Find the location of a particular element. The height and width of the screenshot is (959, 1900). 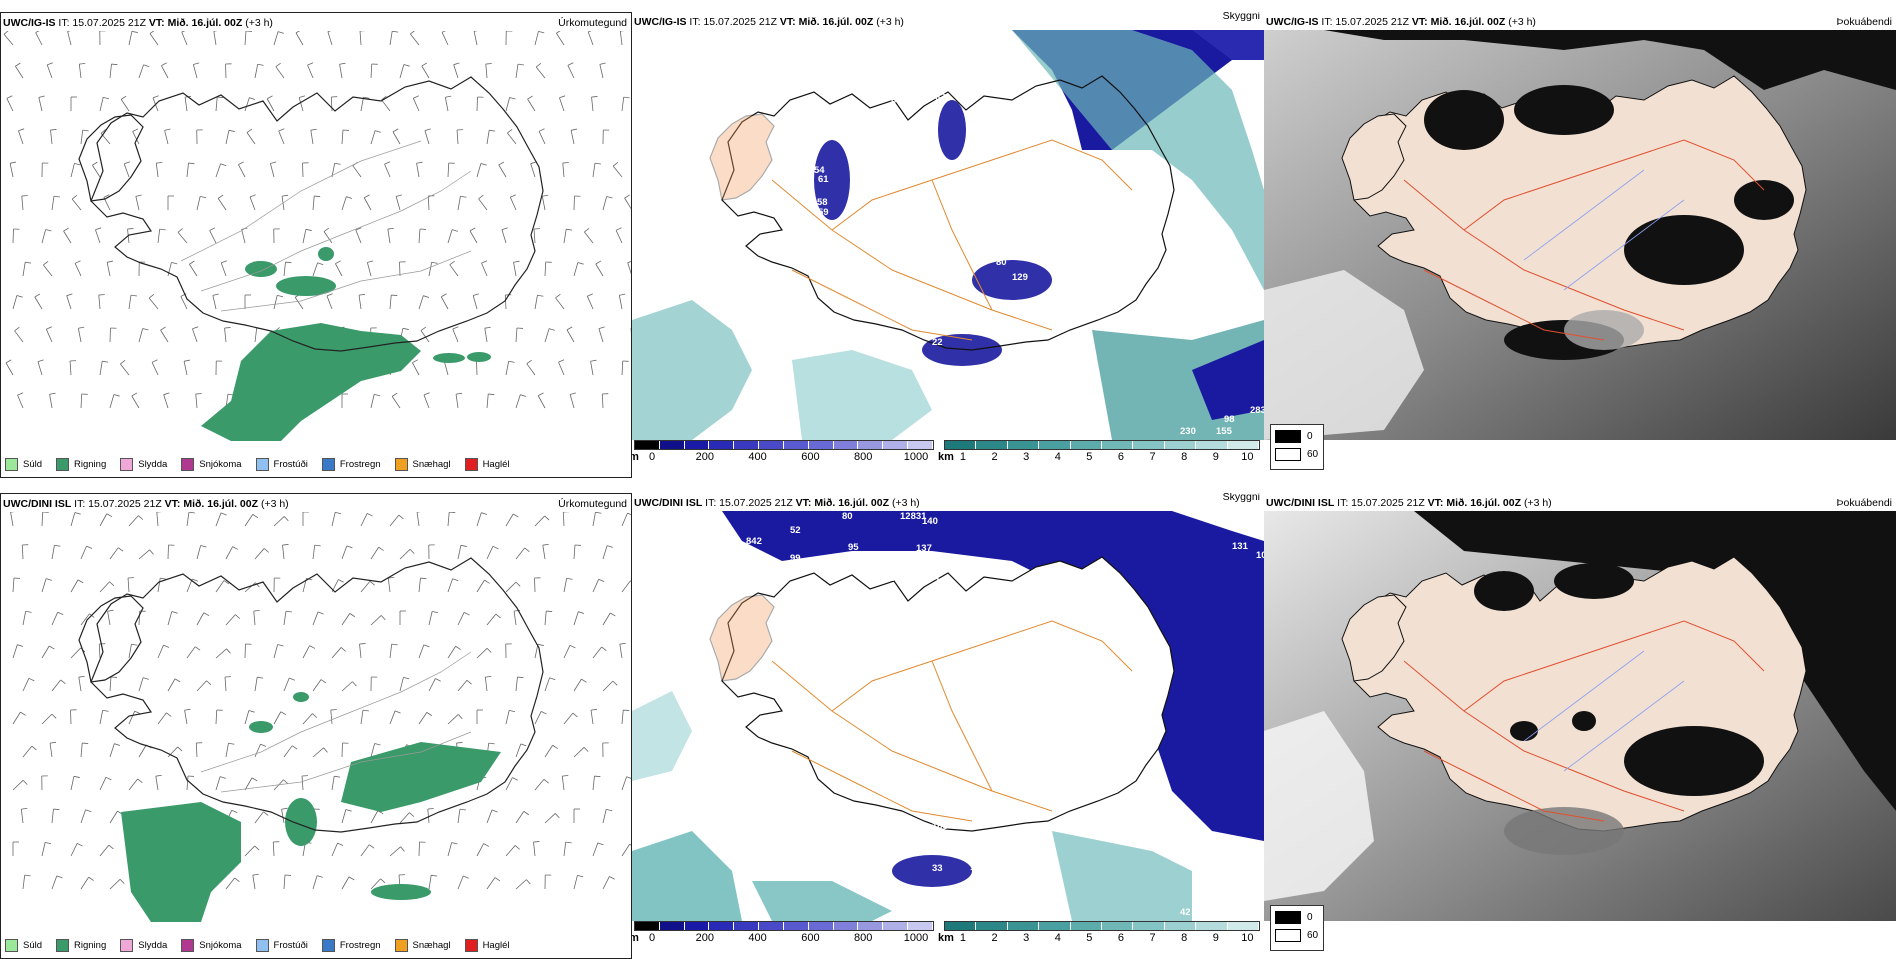

ceiling-value: 68 is located at coordinates (837, 120).